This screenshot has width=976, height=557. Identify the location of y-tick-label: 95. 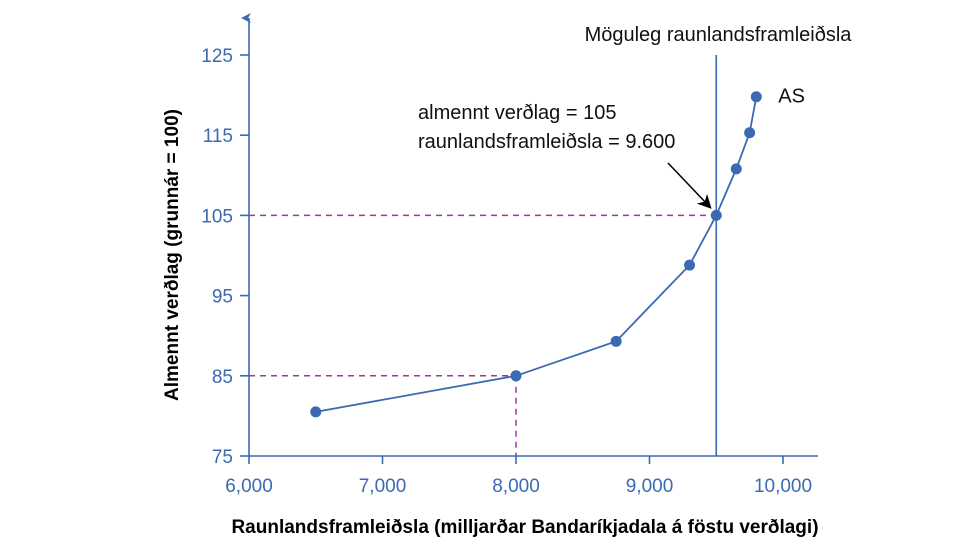
(222, 297).